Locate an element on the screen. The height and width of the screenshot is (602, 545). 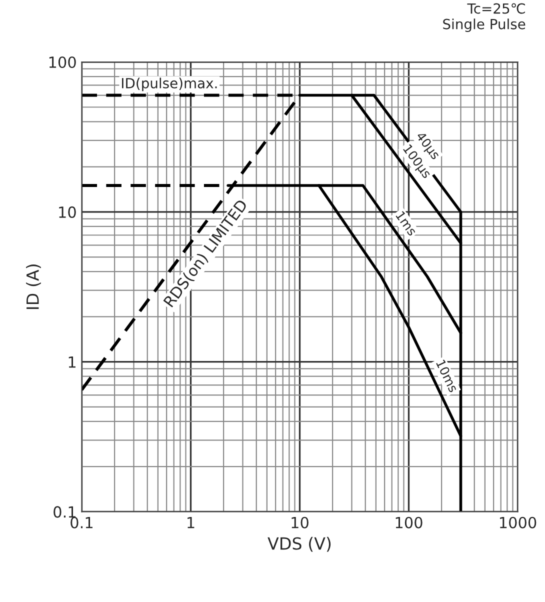
series-label: ID(pulse)max. is located at coordinates (169, 85).